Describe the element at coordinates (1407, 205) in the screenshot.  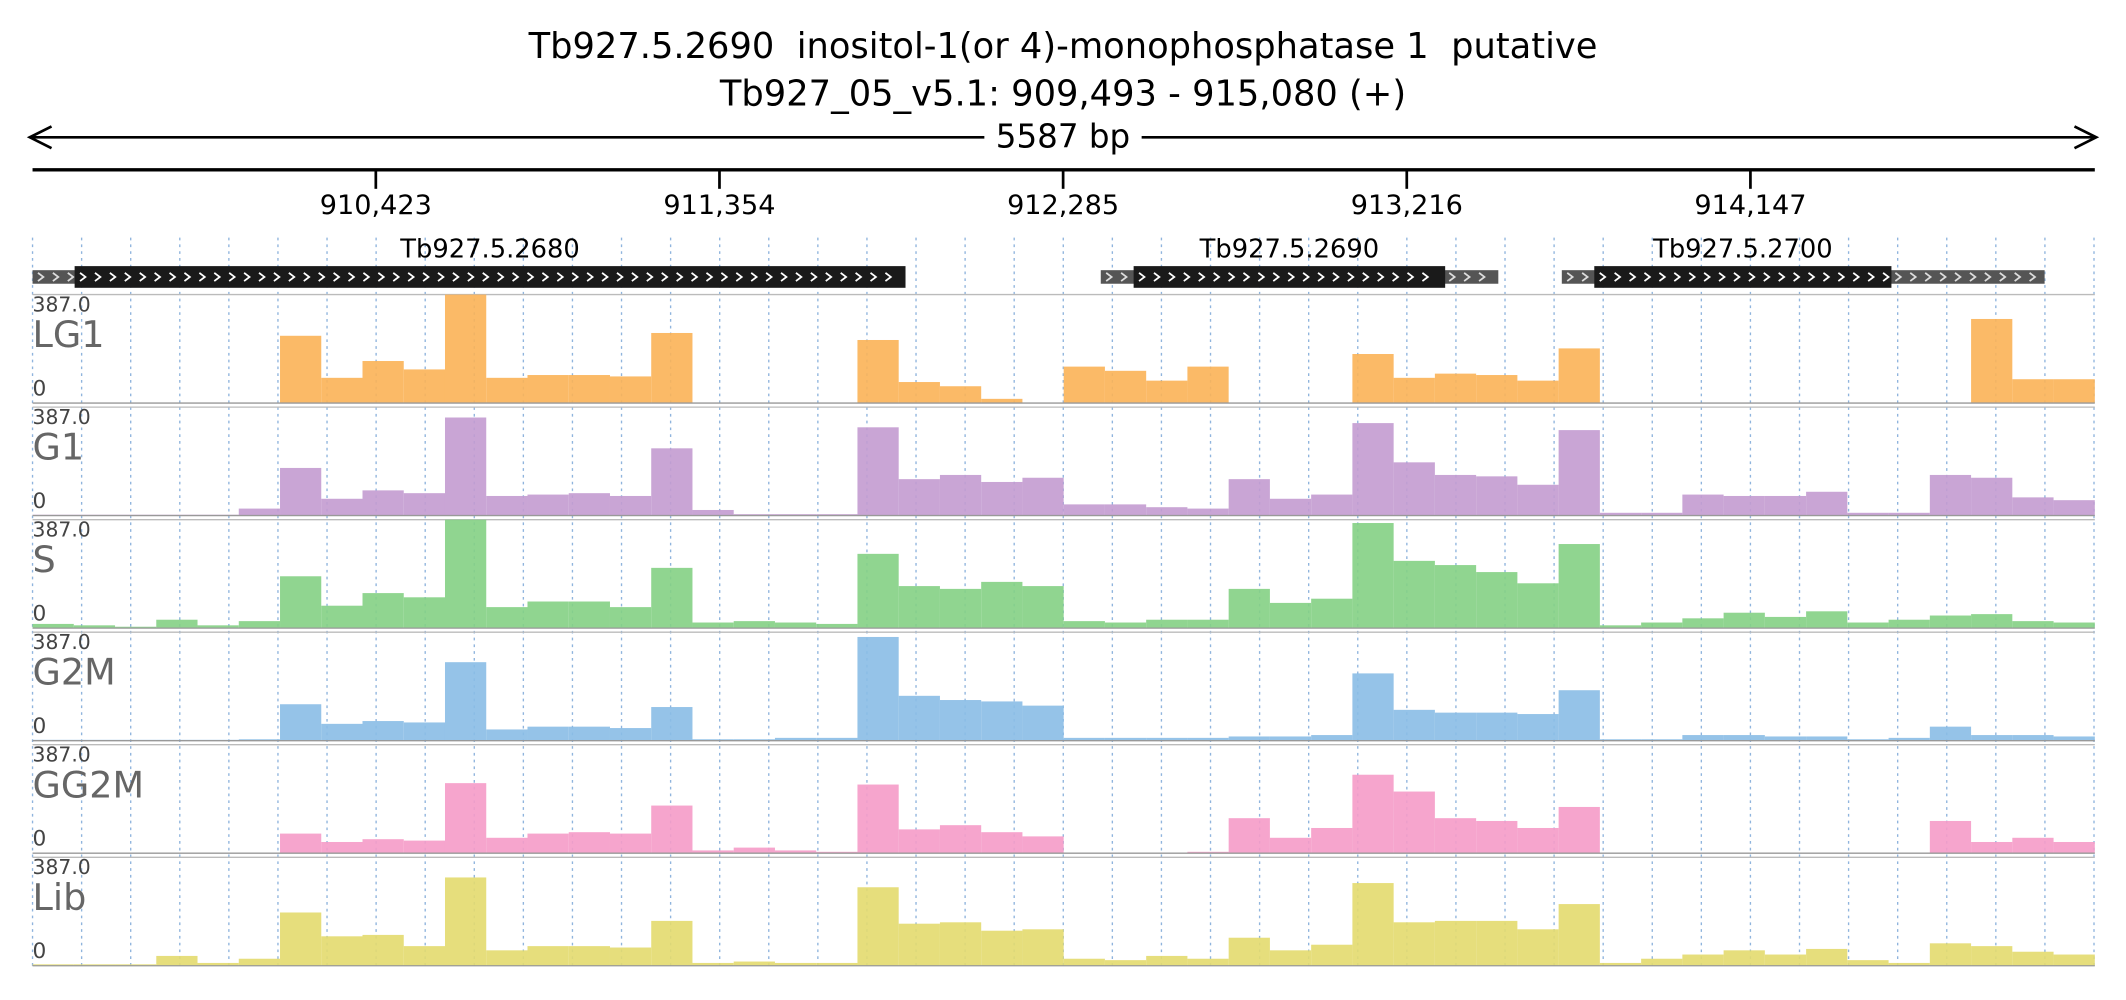
I see `x-tick-label: 913,216` at that location.